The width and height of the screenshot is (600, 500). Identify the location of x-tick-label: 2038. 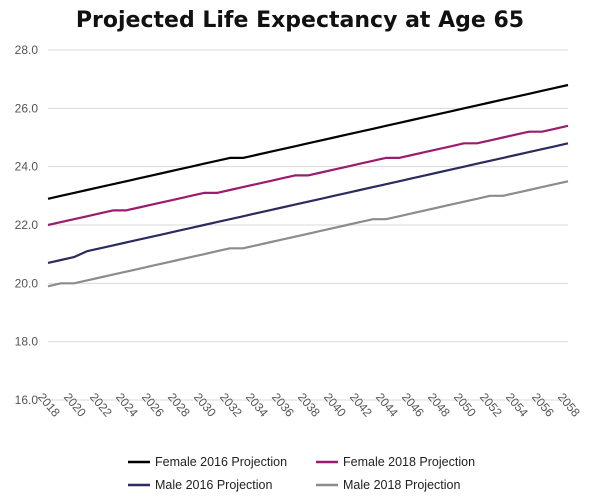
(309, 405).